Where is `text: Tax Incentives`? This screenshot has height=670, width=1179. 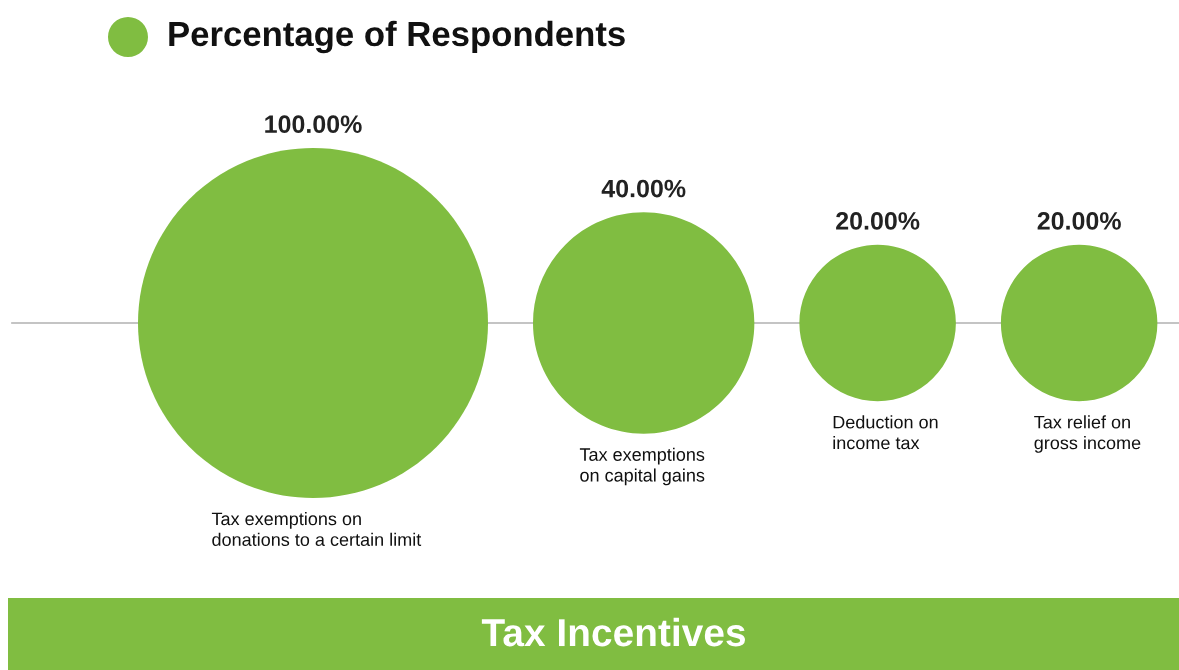
text: Tax Incentives is located at coordinates (613, 632).